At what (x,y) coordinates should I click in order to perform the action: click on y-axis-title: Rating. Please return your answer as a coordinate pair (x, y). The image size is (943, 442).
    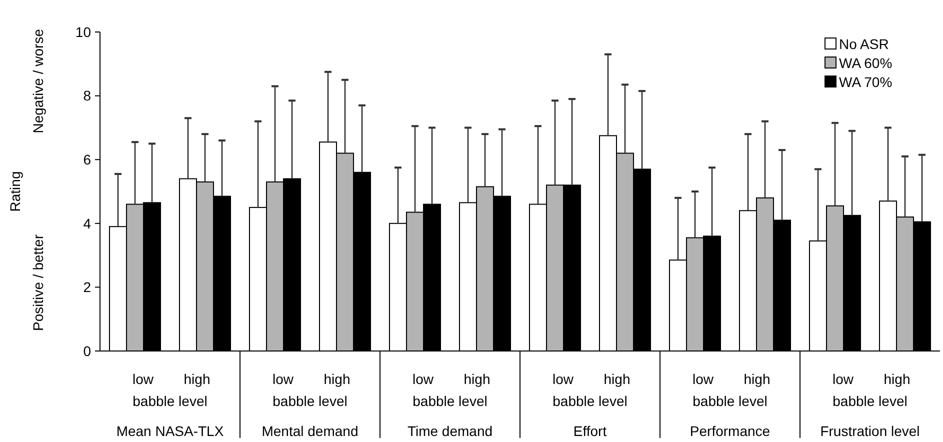
    Looking at the image, I should click on (15, 191).